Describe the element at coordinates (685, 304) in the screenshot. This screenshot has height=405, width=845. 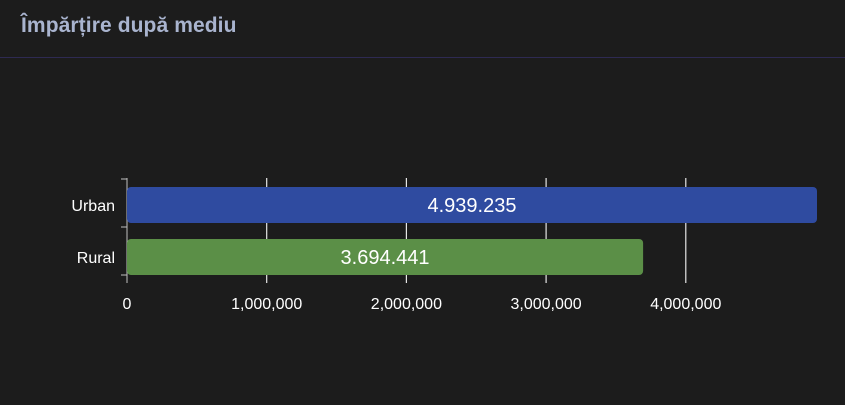
I see `x-tick-label: 4,000,000` at that location.